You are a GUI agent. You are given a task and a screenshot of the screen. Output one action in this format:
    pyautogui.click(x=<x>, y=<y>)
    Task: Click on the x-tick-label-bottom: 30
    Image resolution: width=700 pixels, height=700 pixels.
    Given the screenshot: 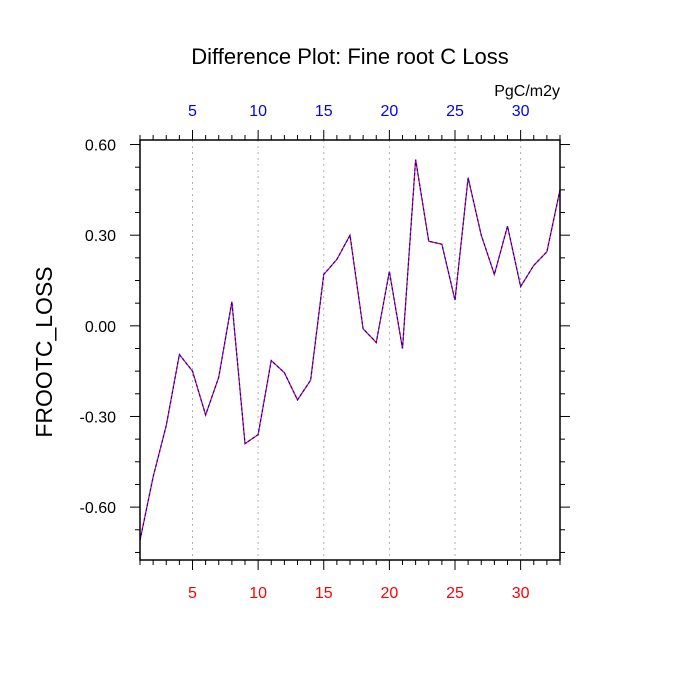 What is the action you would take?
    pyautogui.click(x=521, y=593)
    